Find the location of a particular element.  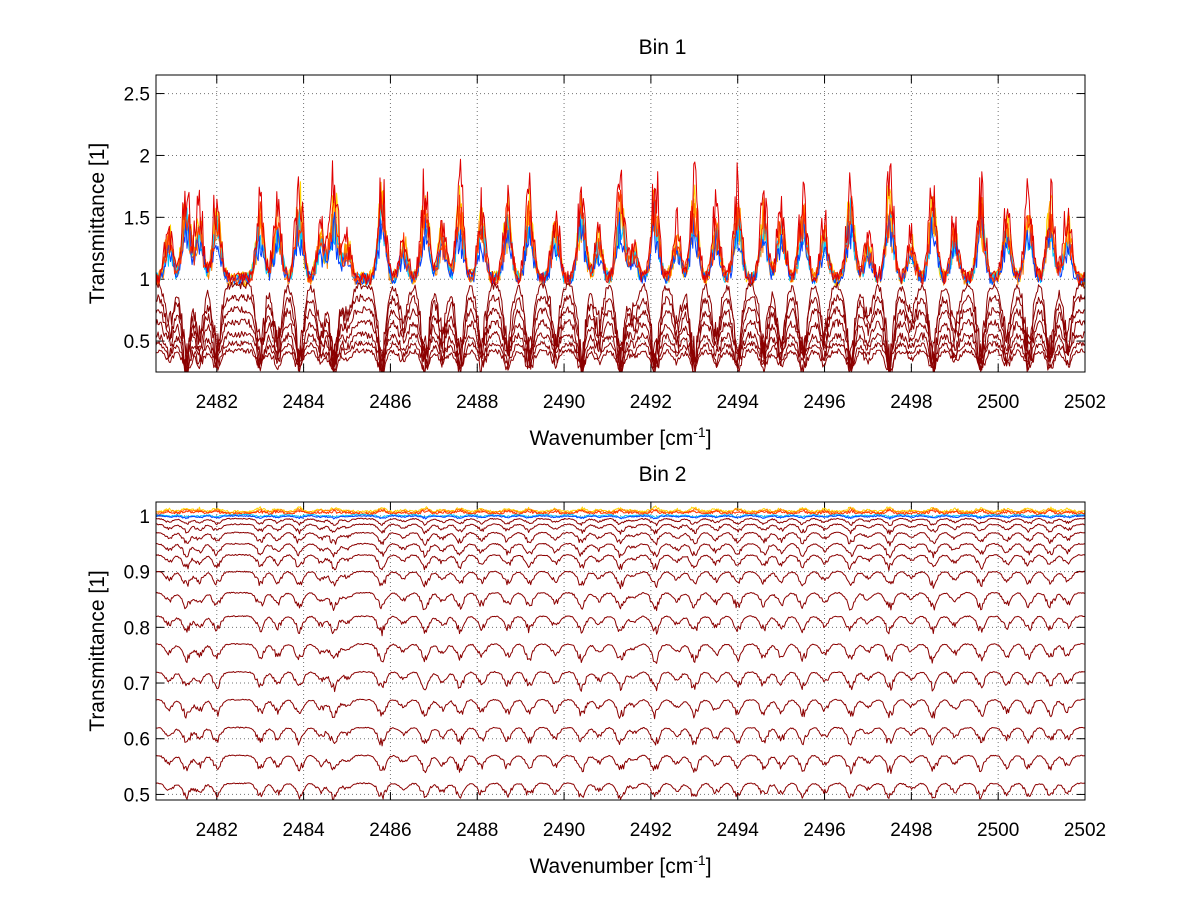

chart-title: Bin 1 is located at coordinates (663, 47).